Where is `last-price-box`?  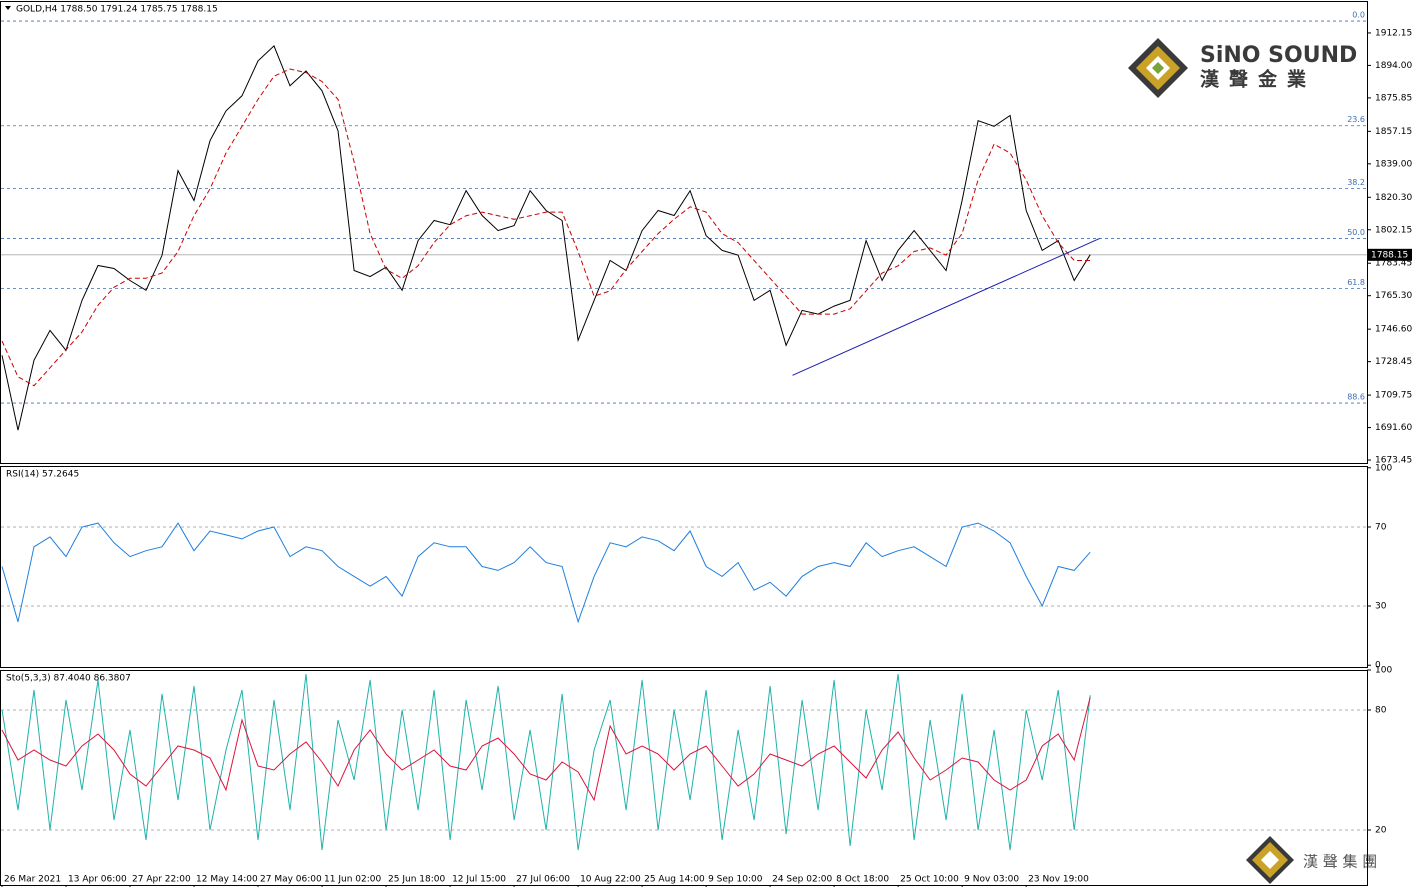
last-price-box is located at coordinates (1390, 254).